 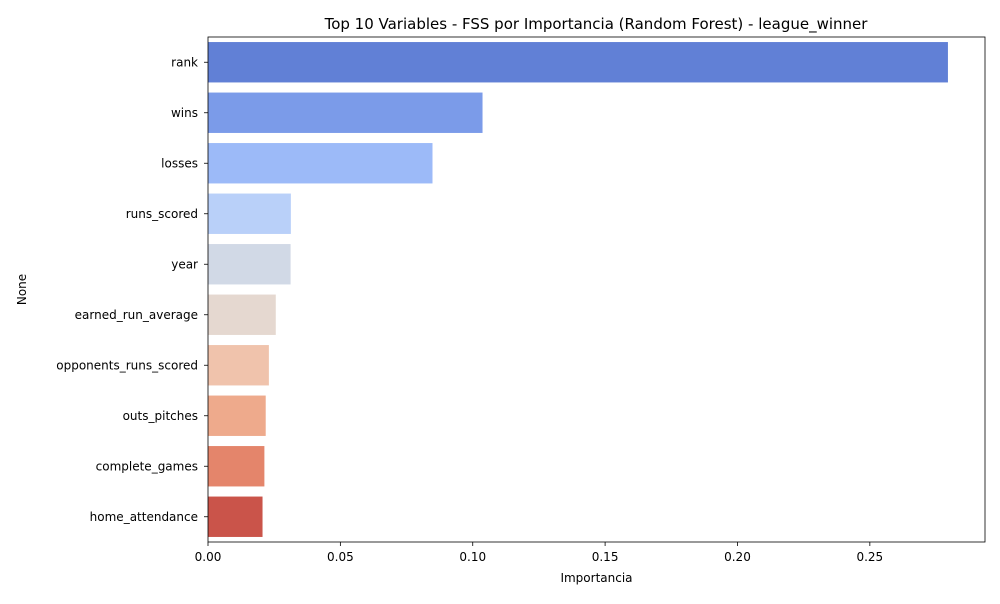 What do you see at coordinates (596, 578) in the screenshot?
I see `x-axis-label: Importancia` at bounding box center [596, 578].